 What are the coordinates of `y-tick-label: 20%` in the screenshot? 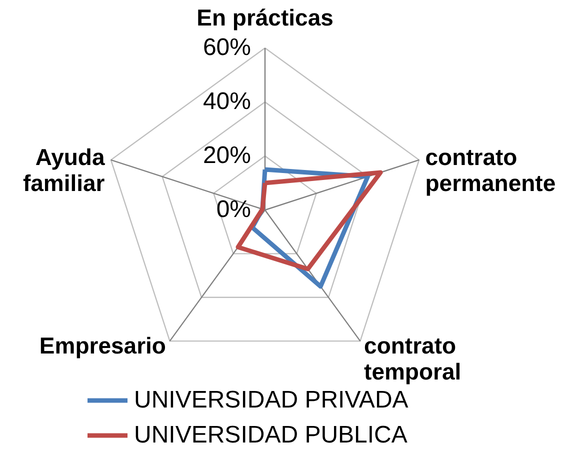 It's located at (226, 155).